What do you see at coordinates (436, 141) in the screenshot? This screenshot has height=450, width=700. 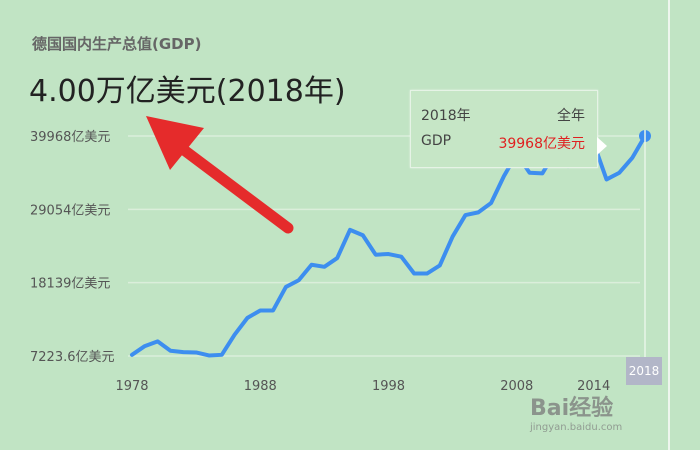 I see `tooltip-metric: GDP` at bounding box center [436, 141].